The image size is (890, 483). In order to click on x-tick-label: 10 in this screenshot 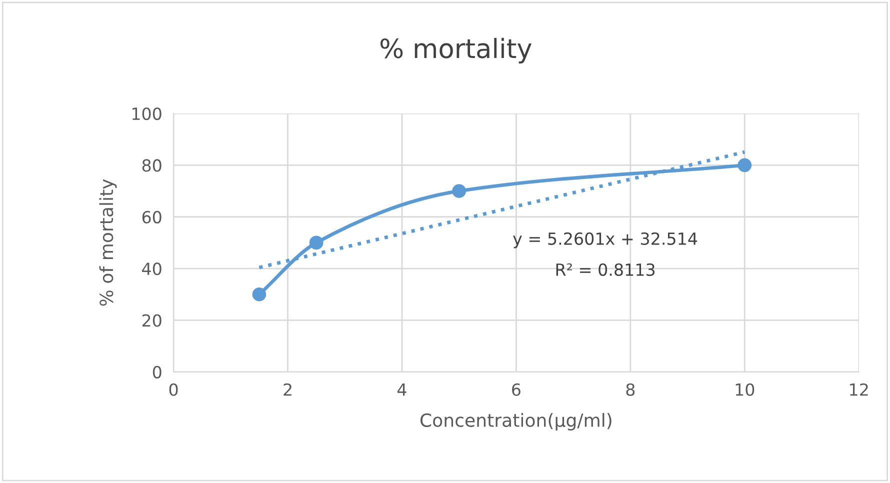, I will do `click(745, 389)`.